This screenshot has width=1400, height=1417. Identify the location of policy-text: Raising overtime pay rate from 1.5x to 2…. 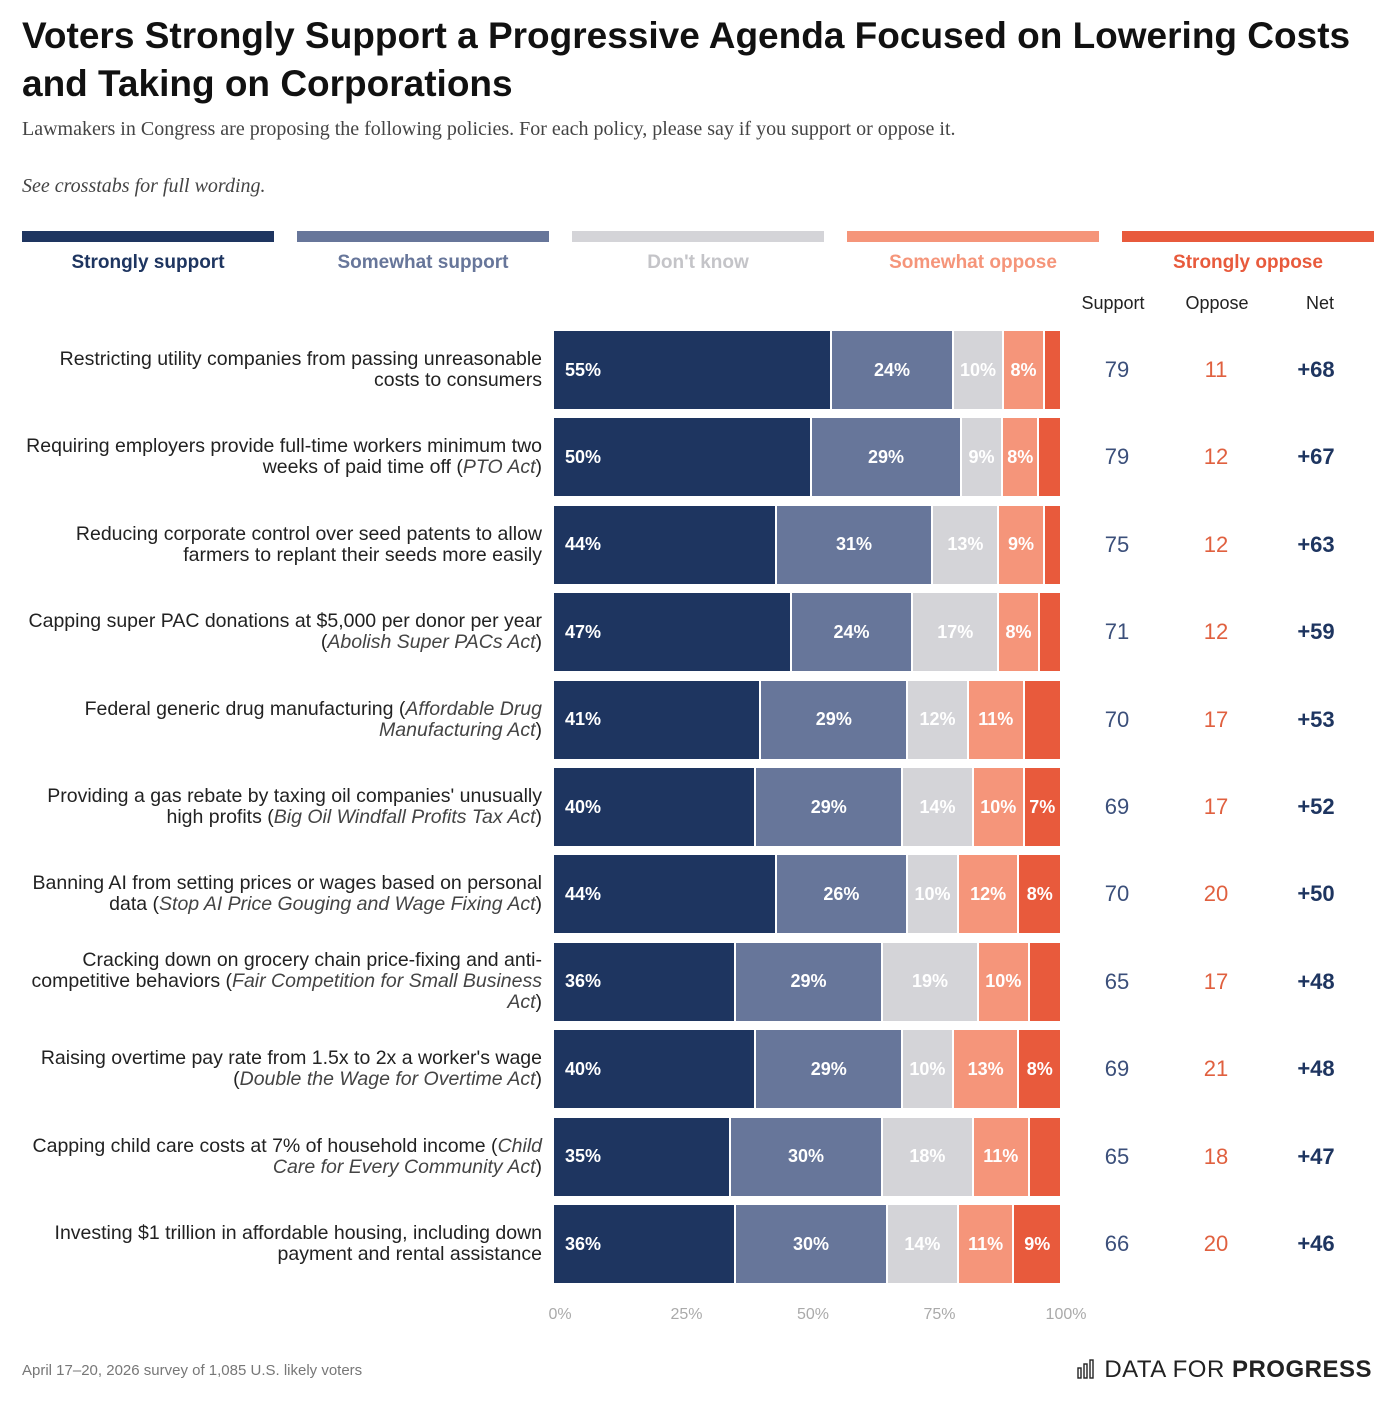
(291, 1058).